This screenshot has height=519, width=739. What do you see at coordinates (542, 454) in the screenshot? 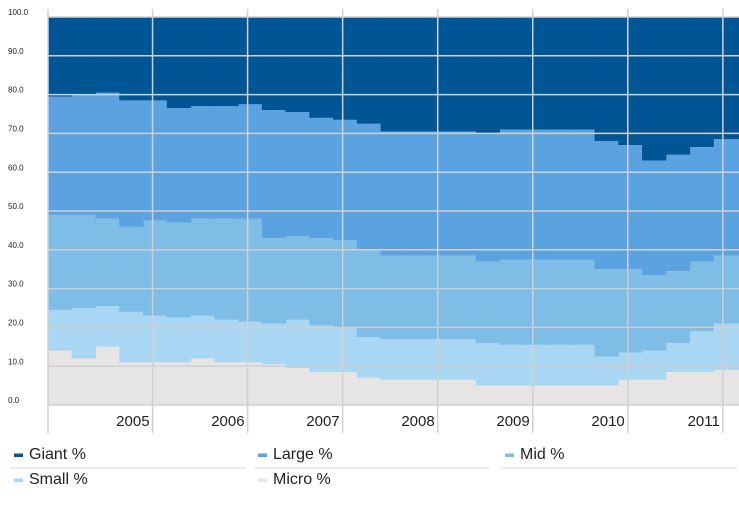
I see `legend-label: Mid %` at bounding box center [542, 454].